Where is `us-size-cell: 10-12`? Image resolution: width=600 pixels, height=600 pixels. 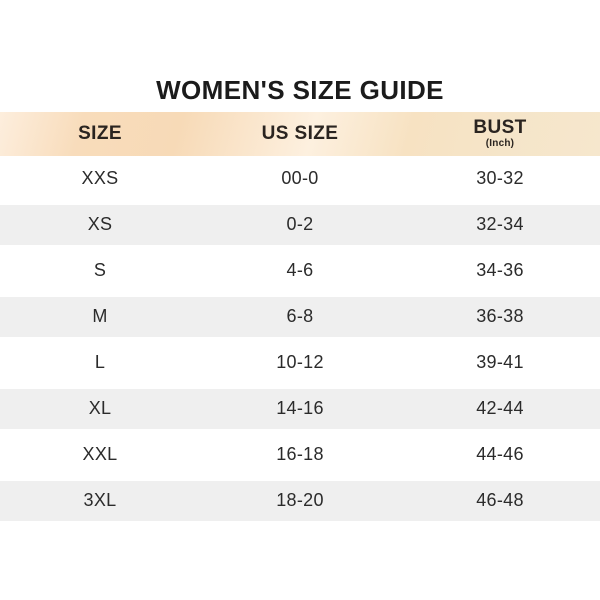 us-size-cell: 10-12 is located at coordinates (300, 362).